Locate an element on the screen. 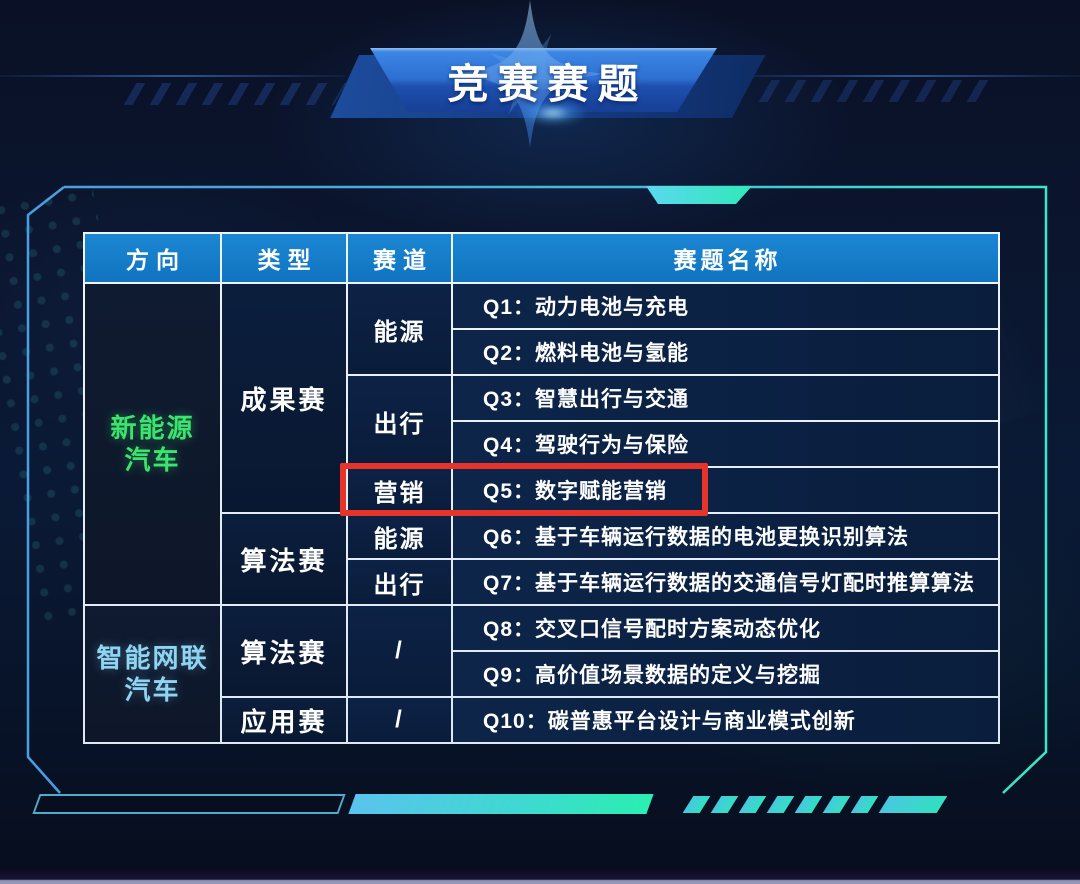  bottom-strip is located at coordinates (540, 876).